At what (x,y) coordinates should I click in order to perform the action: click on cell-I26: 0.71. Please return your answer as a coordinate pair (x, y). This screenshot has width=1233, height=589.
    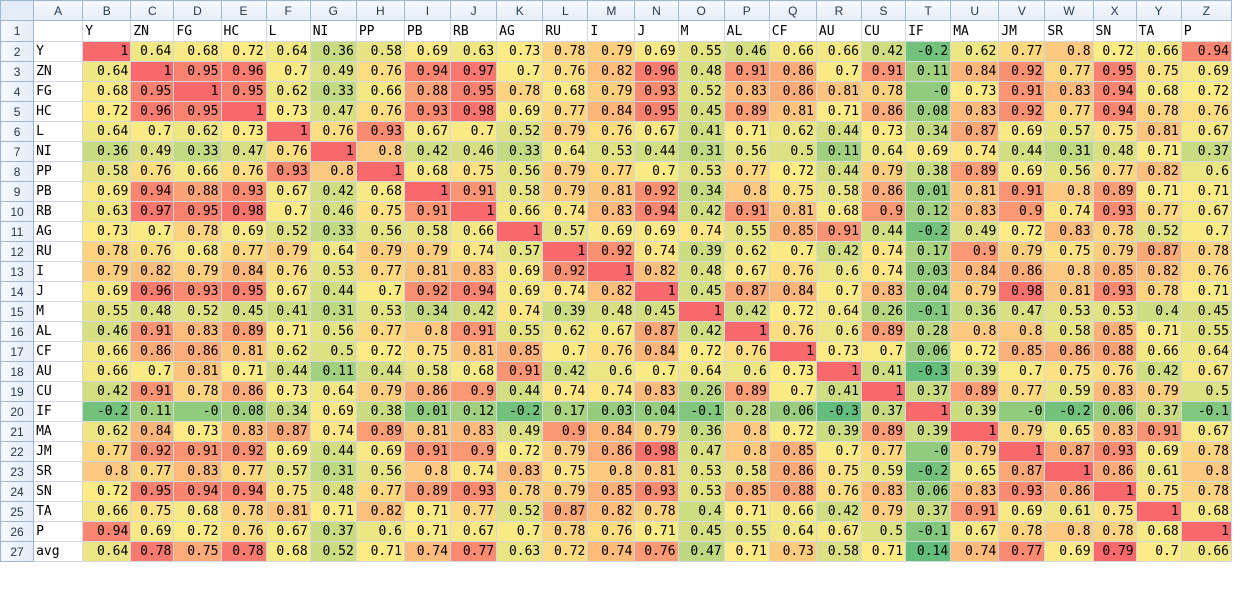
    Looking at the image, I should click on (427, 531).